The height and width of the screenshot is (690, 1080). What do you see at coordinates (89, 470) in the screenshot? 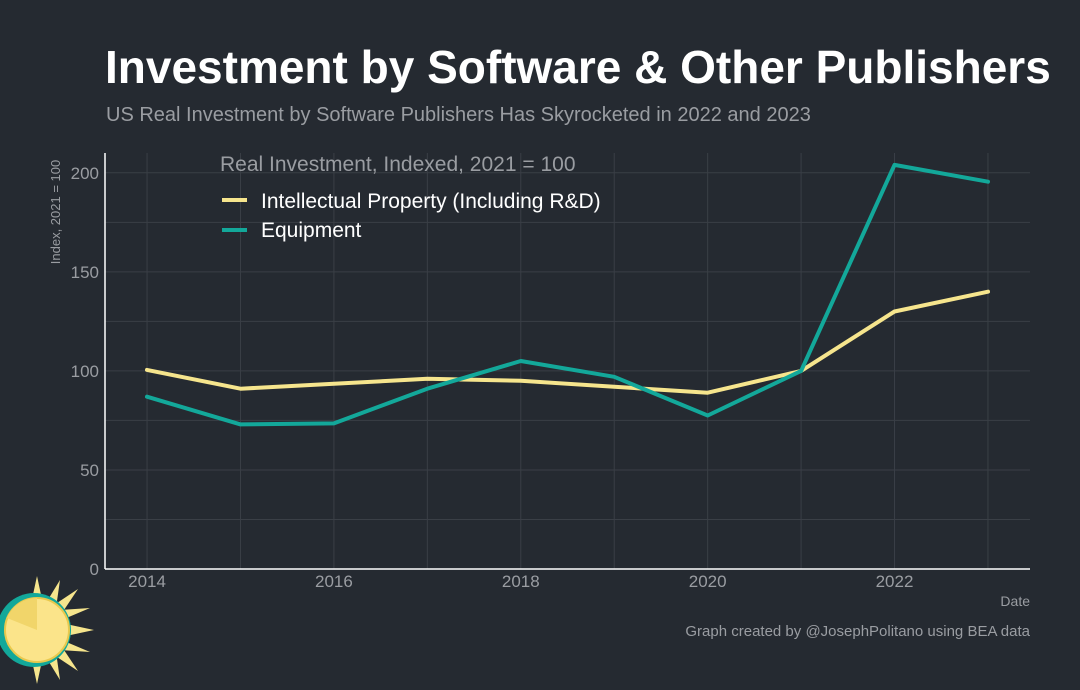
I see `y-tick-label: 50` at bounding box center [89, 470].